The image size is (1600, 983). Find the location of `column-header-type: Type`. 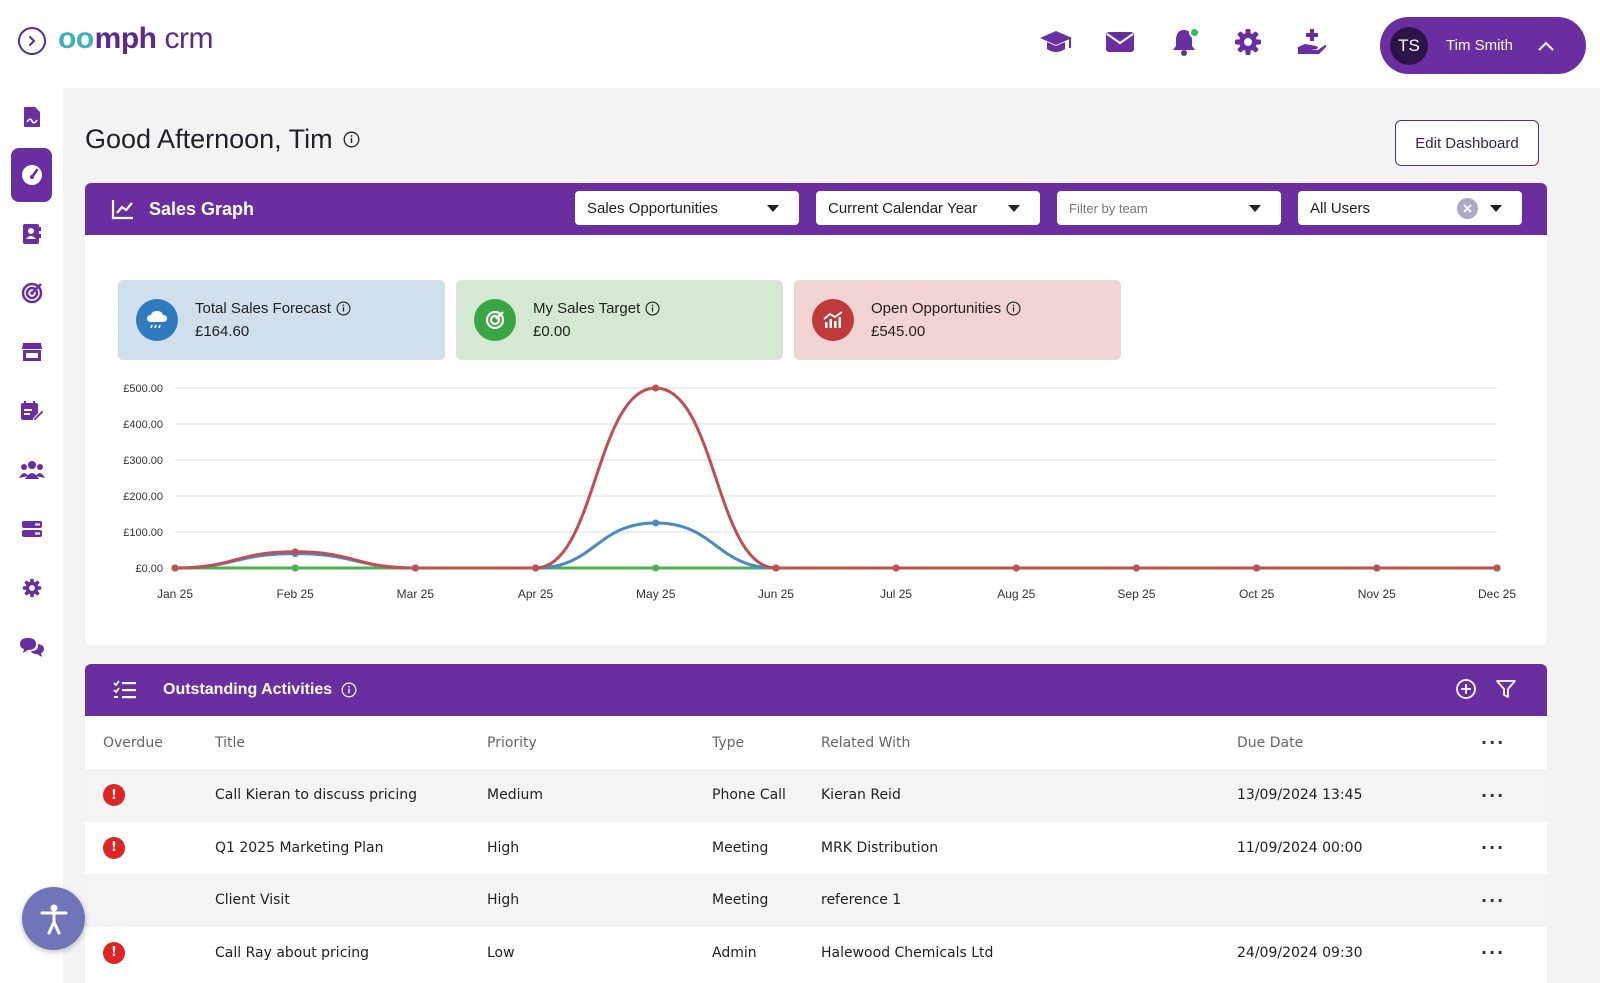

column-header-type: Type is located at coordinates (728, 742).